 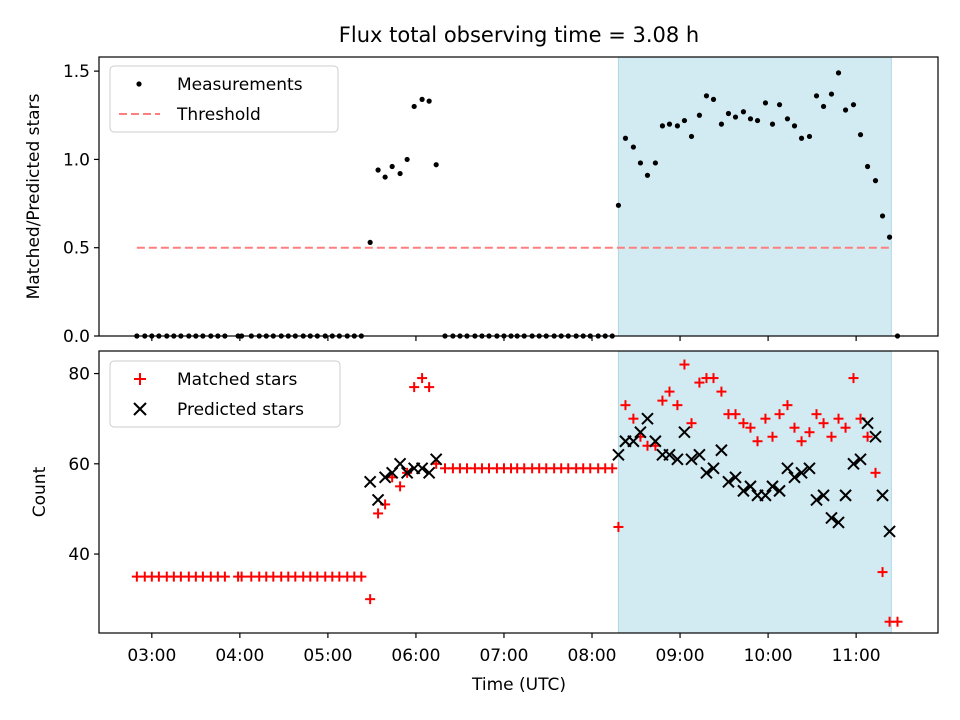 What do you see at coordinates (140, 409) in the screenshot?
I see `legend-predicted-marker` at bounding box center [140, 409].